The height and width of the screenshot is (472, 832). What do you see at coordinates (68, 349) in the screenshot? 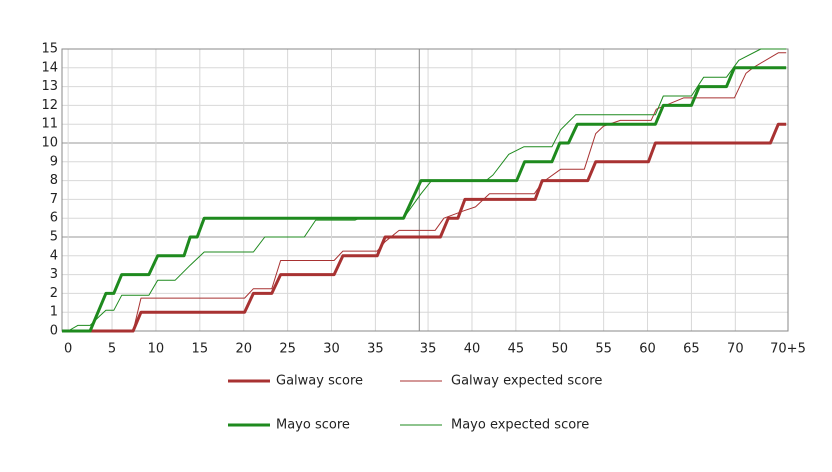
I see `x-tick-label: 0` at bounding box center [68, 349].